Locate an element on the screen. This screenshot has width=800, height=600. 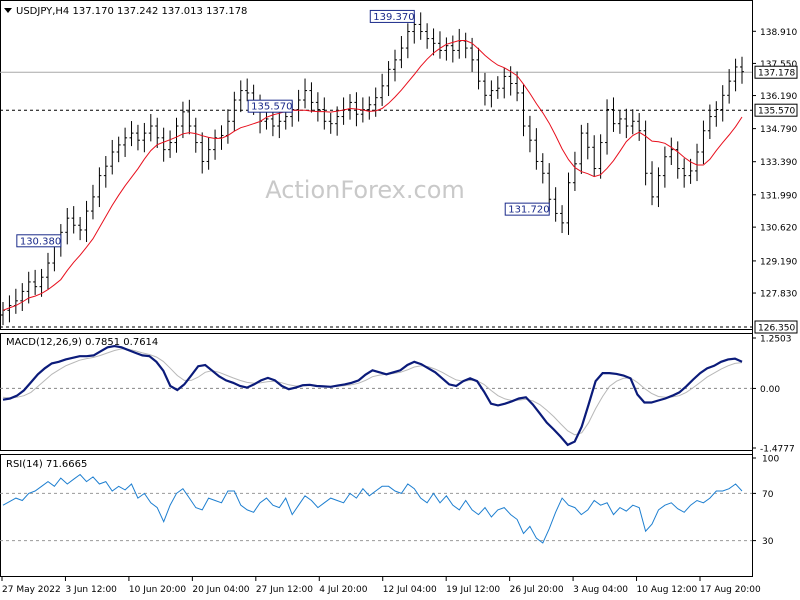
rsi-line is located at coordinates (372, 508).